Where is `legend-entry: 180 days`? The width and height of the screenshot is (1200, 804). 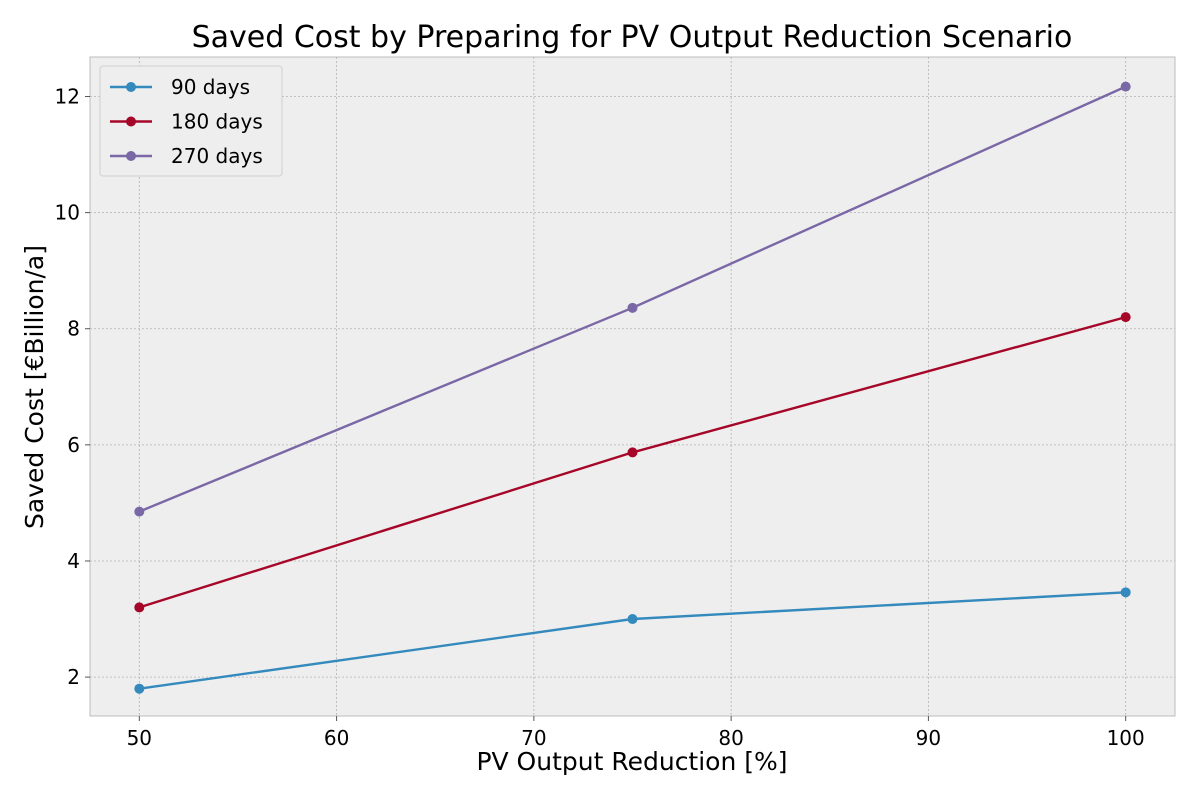 legend-entry: 180 days is located at coordinates (186, 122).